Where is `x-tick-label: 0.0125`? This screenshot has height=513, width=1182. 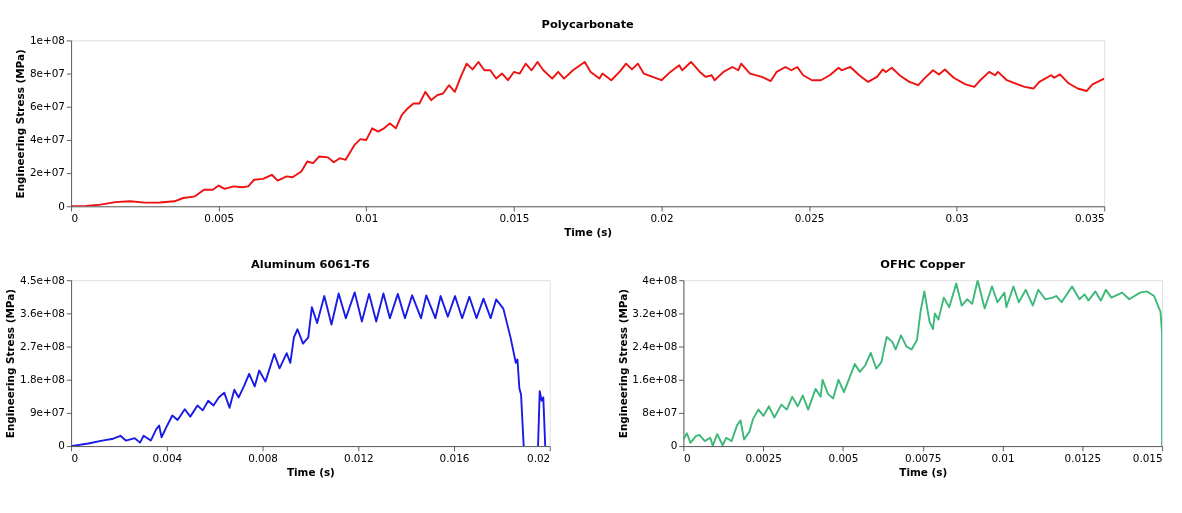
x-tick-label: 0.0125 is located at coordinates (1082, 457).